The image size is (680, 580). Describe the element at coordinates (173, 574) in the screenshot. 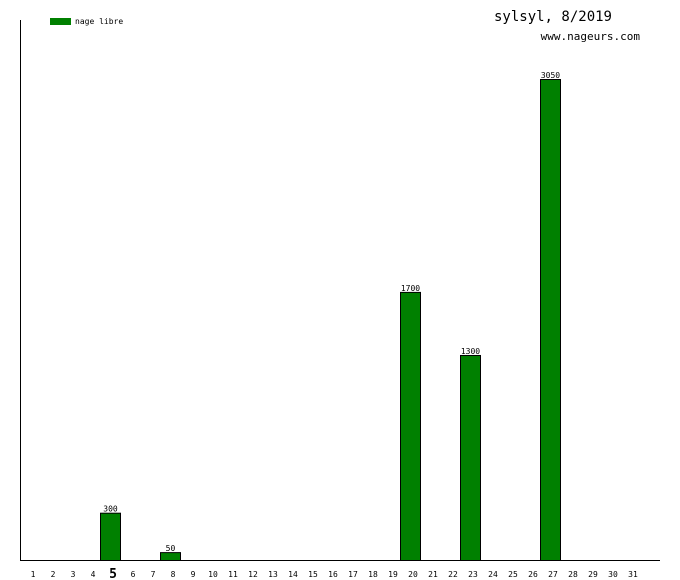

I see `x-tick-label: 8` at that location.